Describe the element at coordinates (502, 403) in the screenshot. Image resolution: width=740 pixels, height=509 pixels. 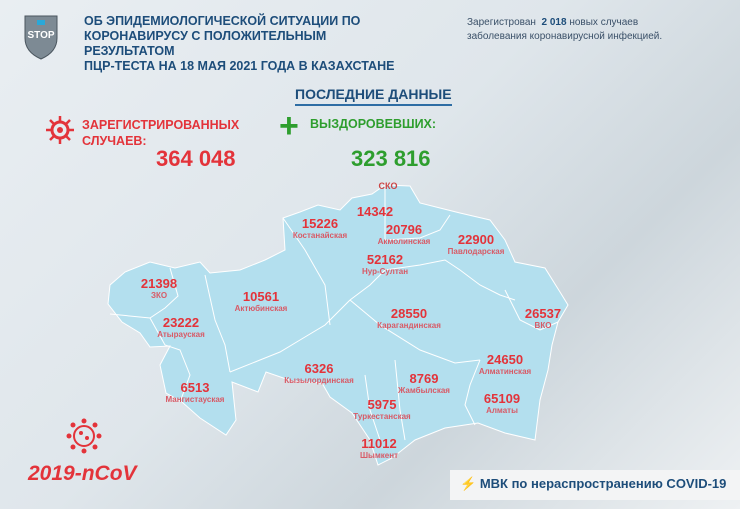
I see `region-almaty-city: 65109 Алматы` at that location.